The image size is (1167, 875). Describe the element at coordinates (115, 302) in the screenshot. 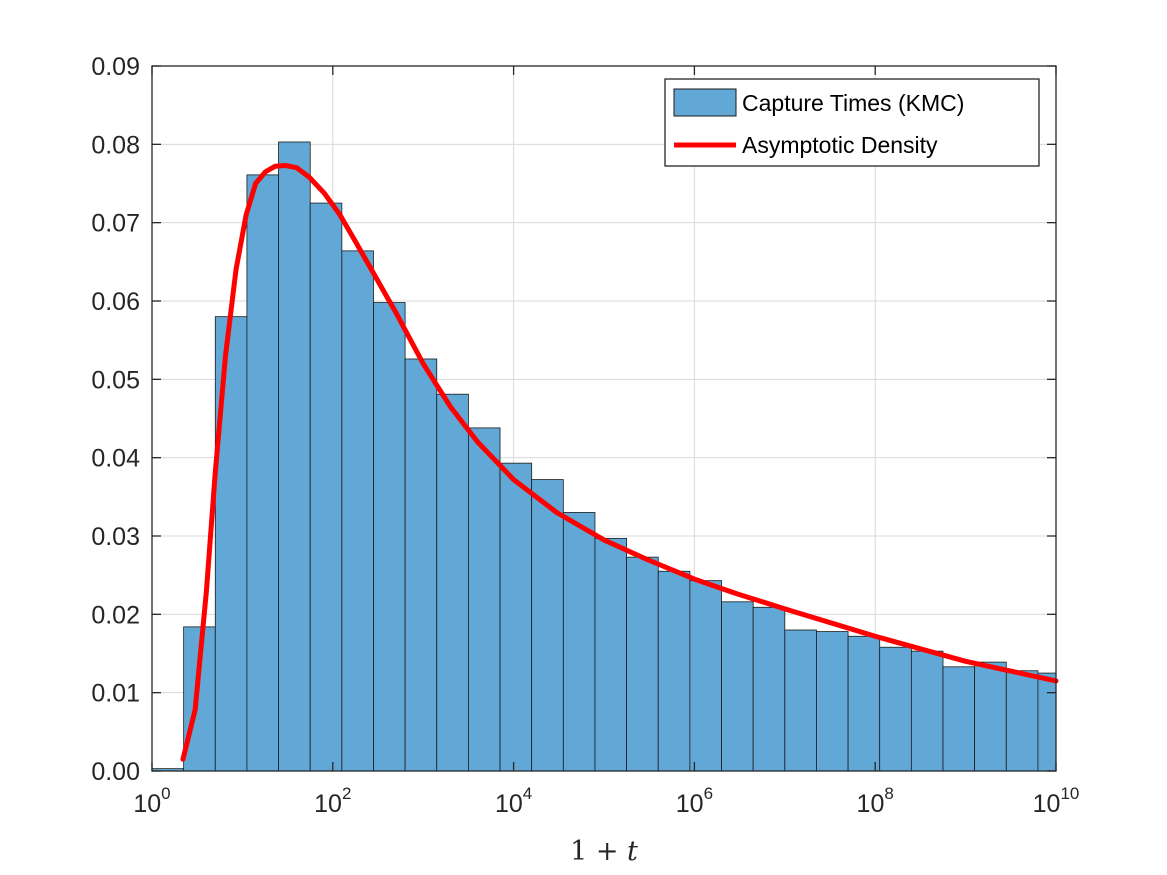

I see `y-tick-label: 0.06` at that location.